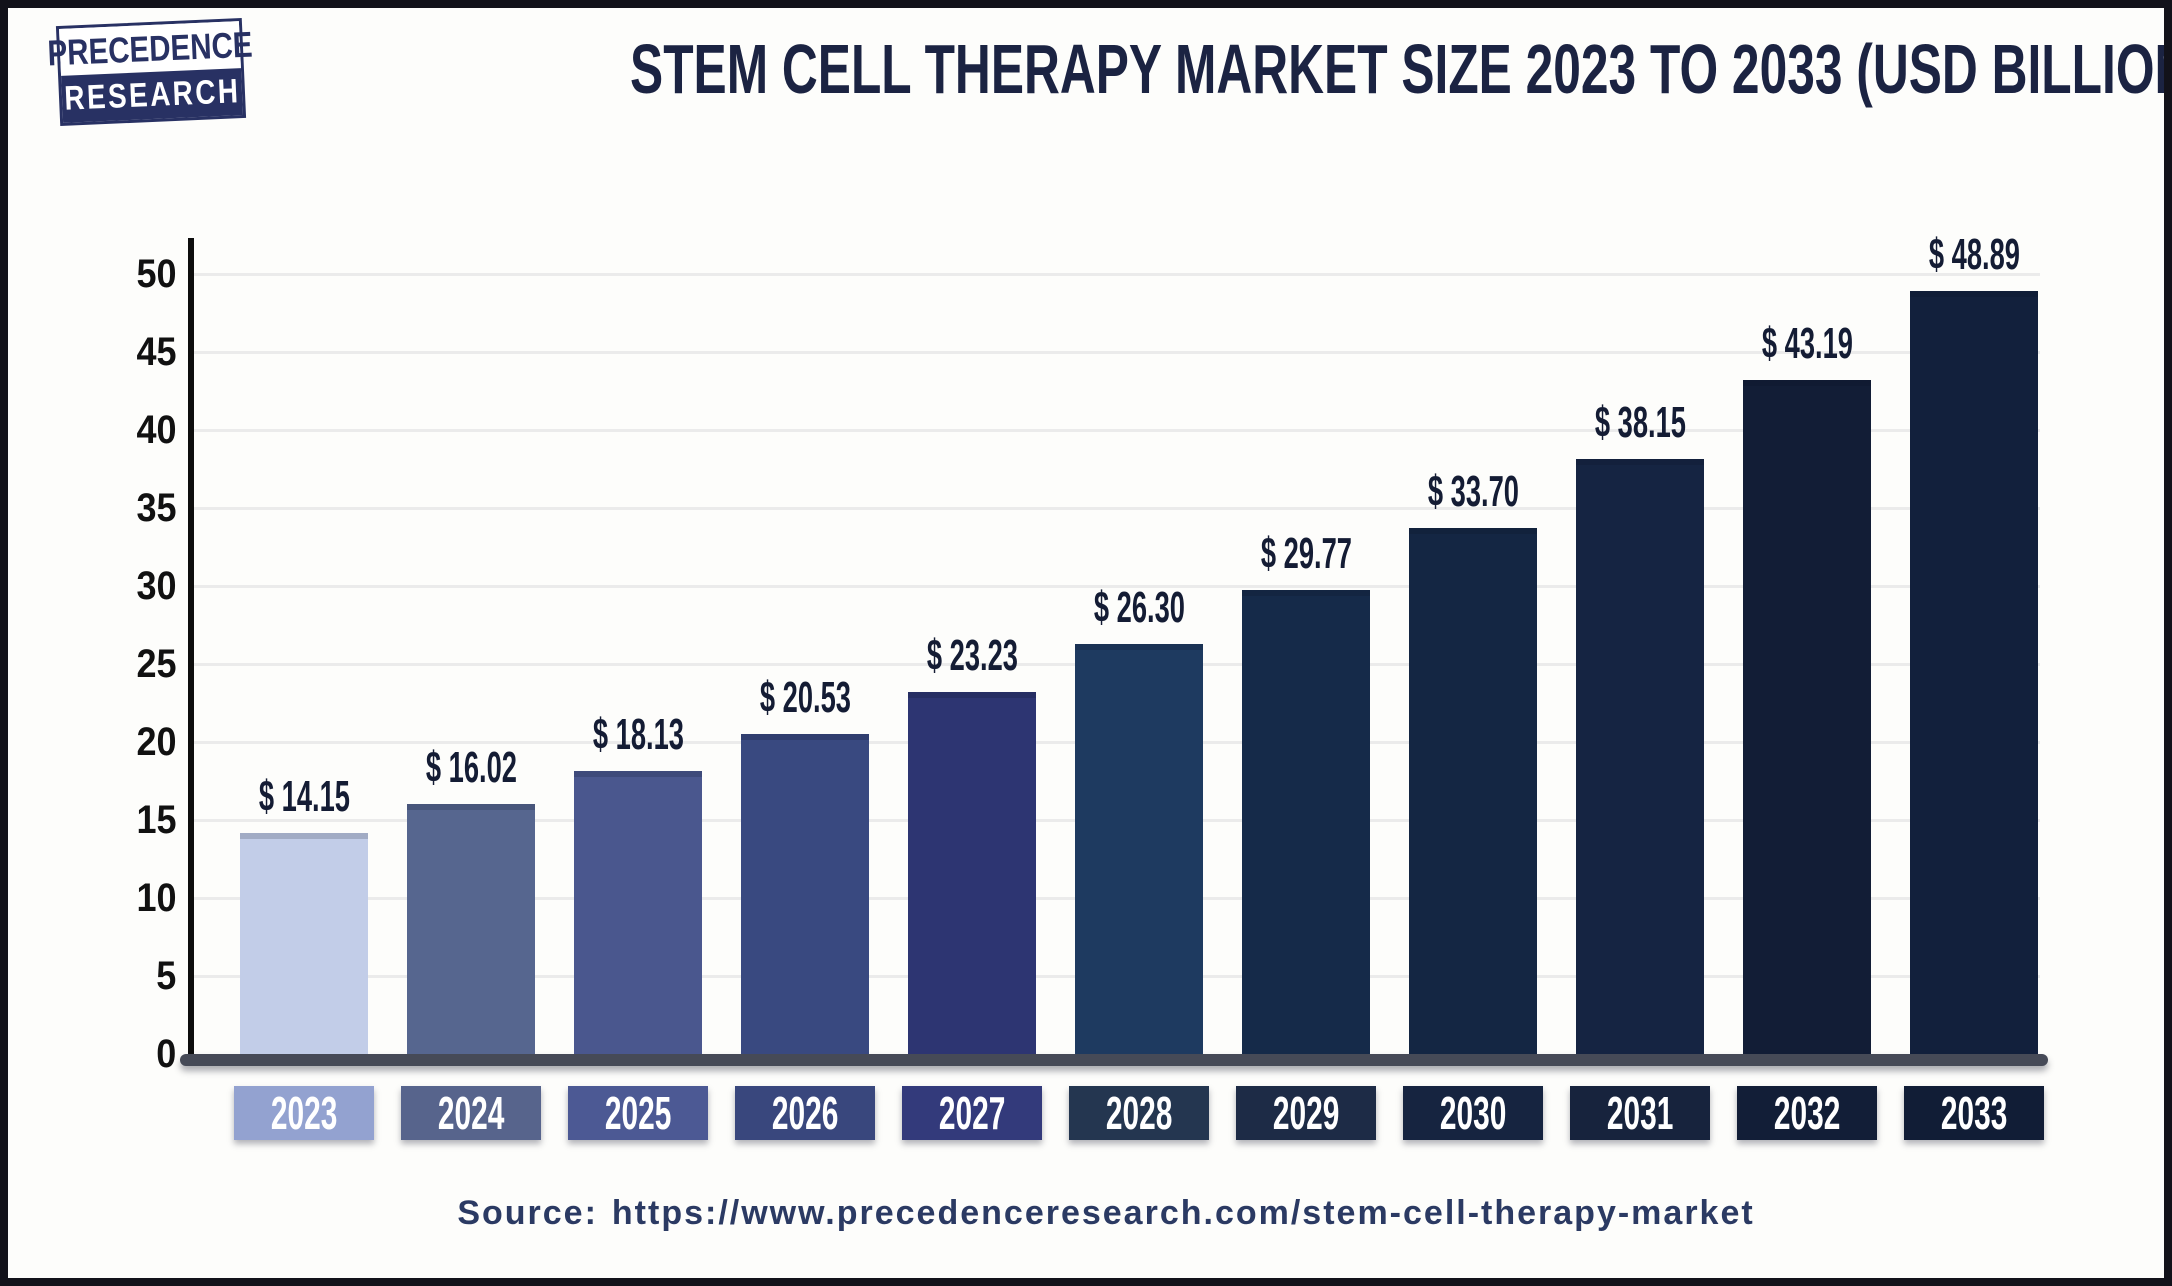 Image resolution: width=2172 pixels, height=1286 pixels. What do you see at coordinates (136, 1054) in the screenshot?
I see `y-axis-tick-0: 0` at bounding box center [136, 1054].